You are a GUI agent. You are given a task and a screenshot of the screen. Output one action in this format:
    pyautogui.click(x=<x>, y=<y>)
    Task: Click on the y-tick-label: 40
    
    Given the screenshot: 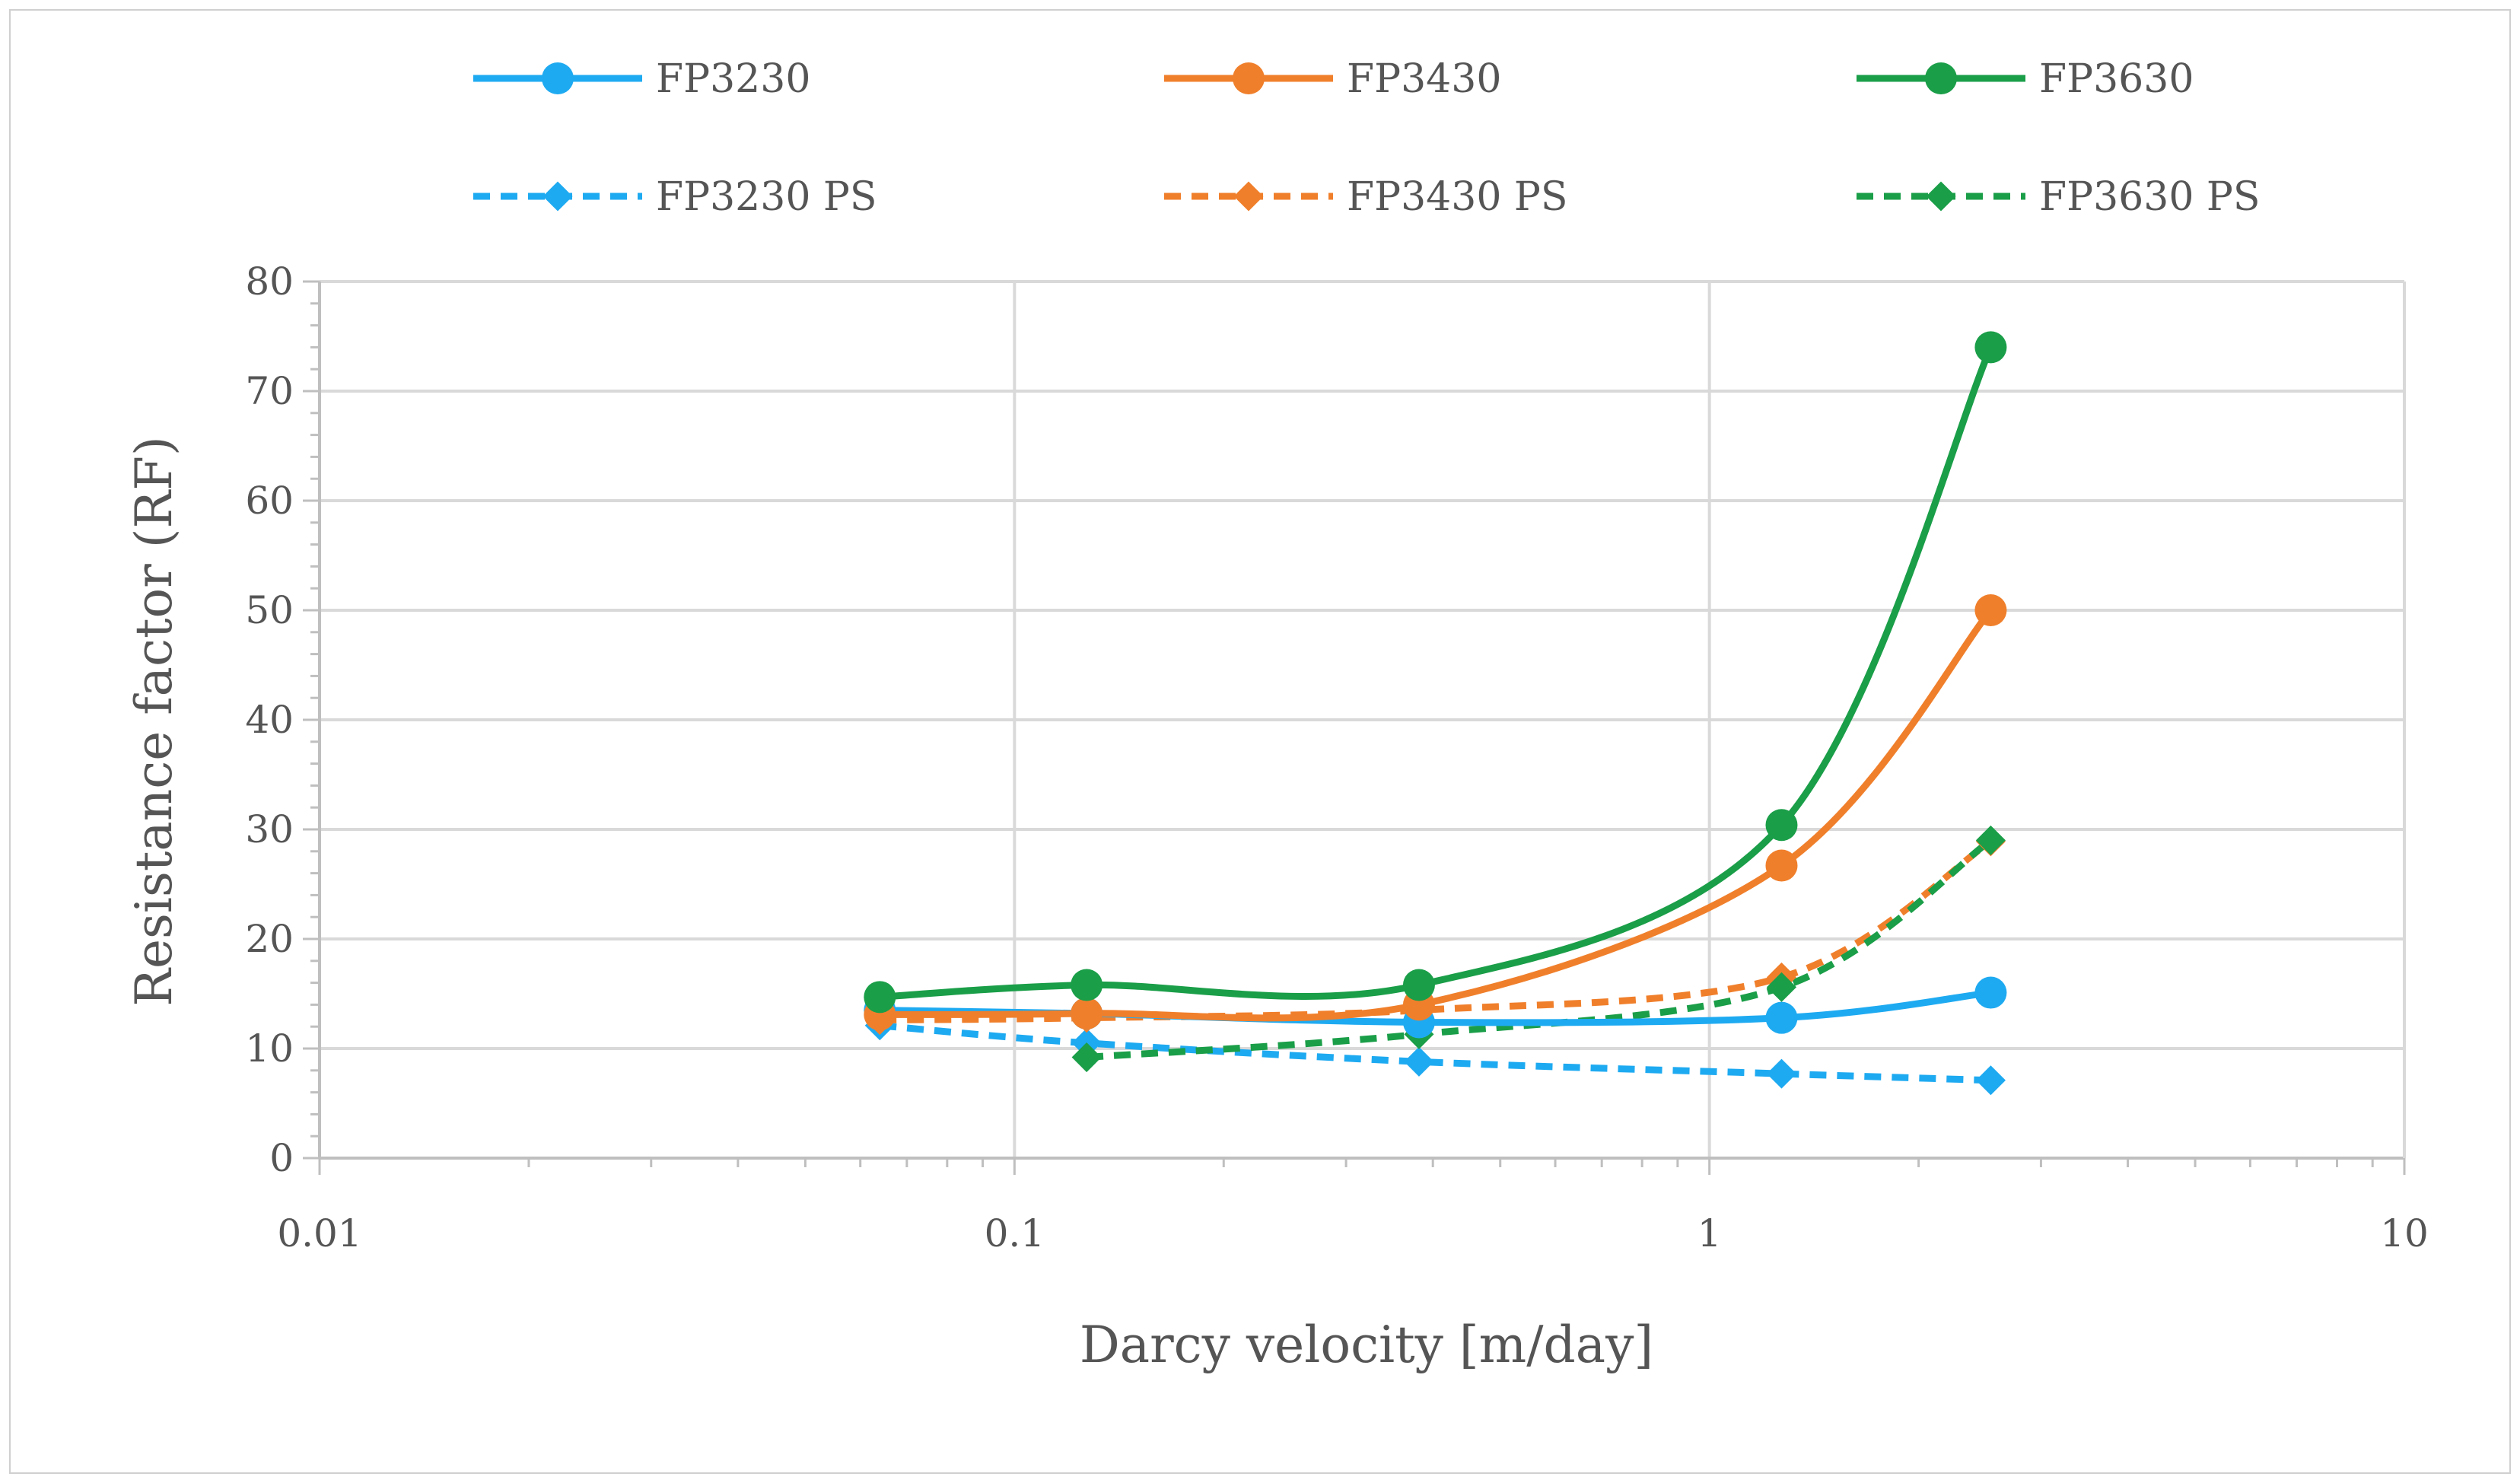 What is the action you would take?
    pyautogui.click(x=269, y=720)
    